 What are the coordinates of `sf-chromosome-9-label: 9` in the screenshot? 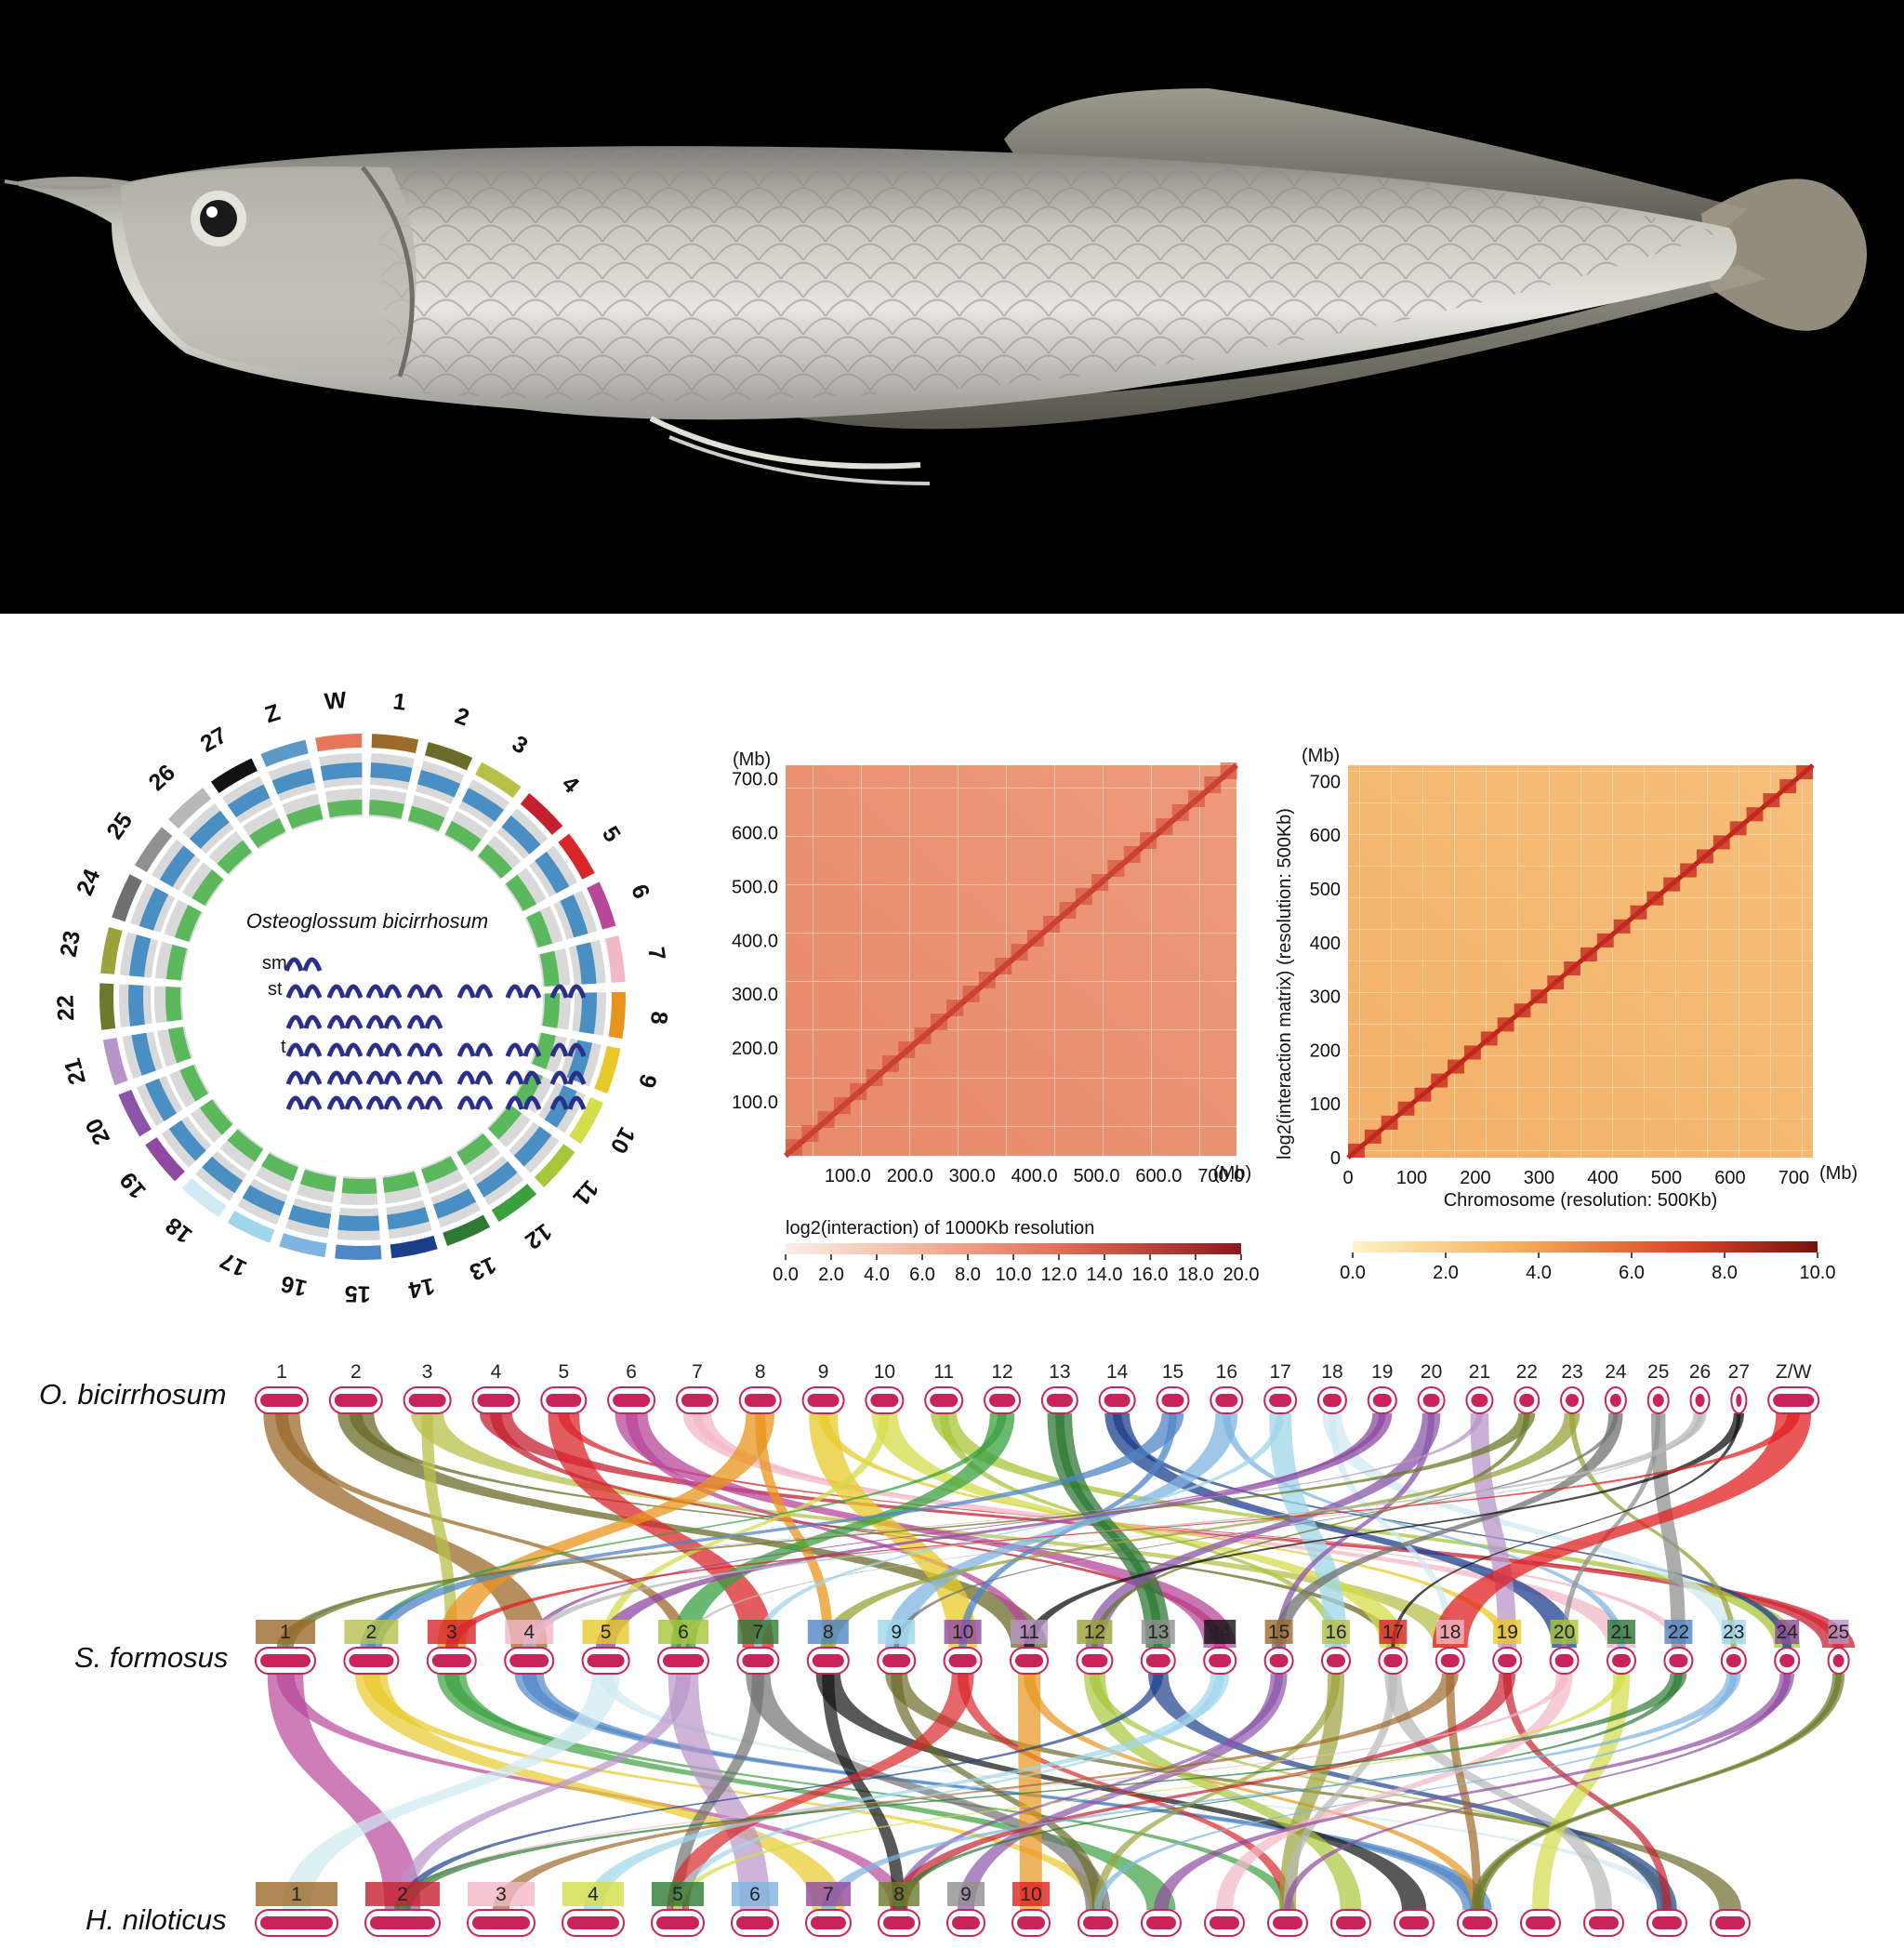 It's located at (896, 1632).